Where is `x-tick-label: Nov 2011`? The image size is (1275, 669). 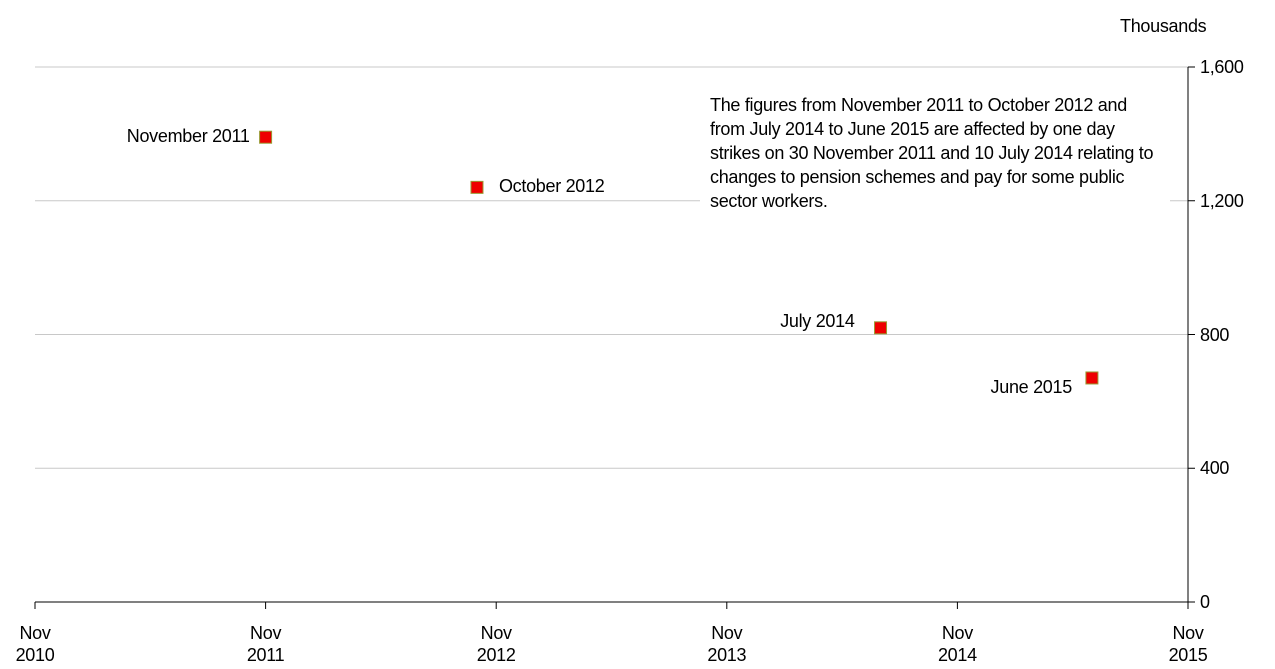 x-tick-label: Nov 2011 is located at coordinates (265, 644).